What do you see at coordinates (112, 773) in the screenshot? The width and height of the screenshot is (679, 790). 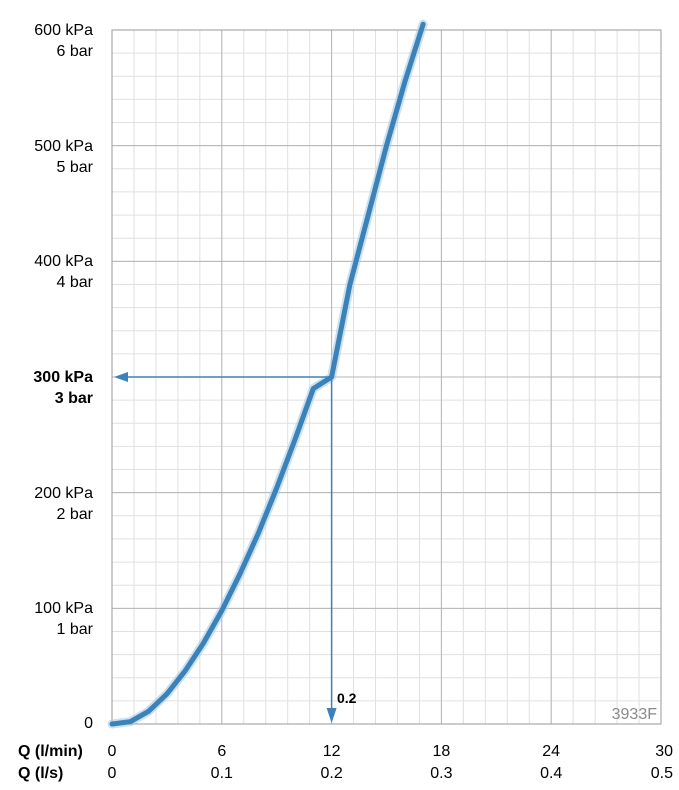 I see `x-tick-label-ls: 0` at bounding box center [112, 773].